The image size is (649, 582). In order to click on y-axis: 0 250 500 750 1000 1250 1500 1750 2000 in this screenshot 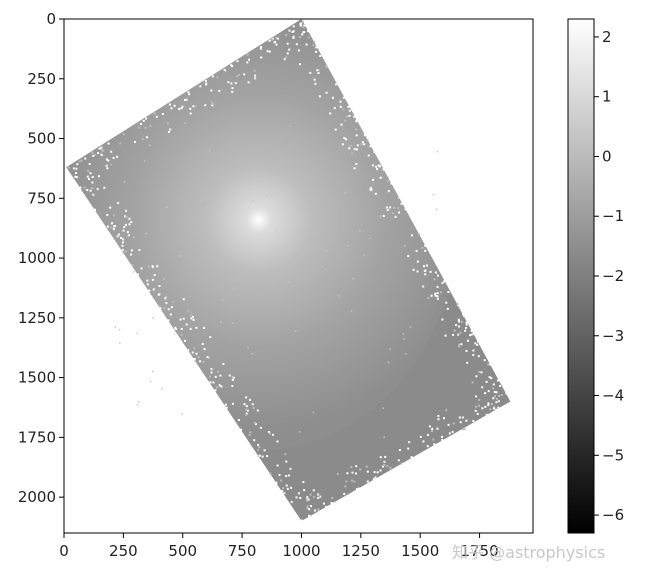, I will do `click(41, 258)`.